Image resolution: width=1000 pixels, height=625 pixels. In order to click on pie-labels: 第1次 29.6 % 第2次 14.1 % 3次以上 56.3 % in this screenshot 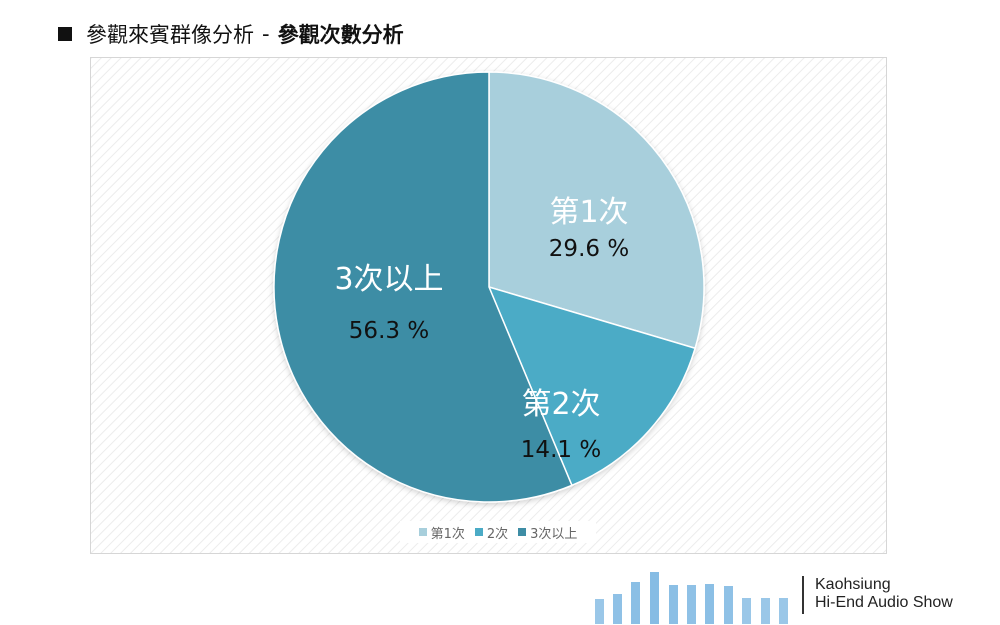, I will do `click(481, 329)`.